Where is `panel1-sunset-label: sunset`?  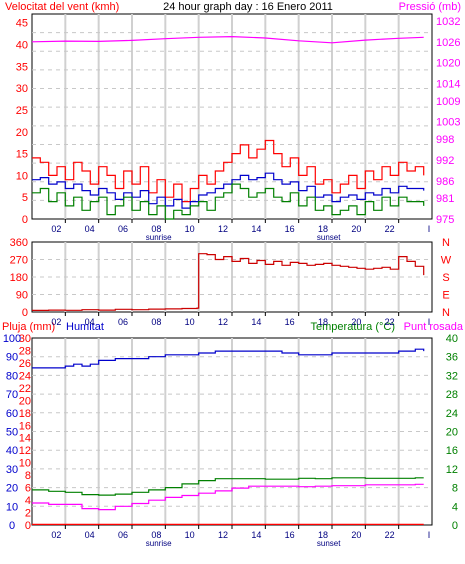
panel1-sunset-label: sunset is located at coordinates (329, 237).